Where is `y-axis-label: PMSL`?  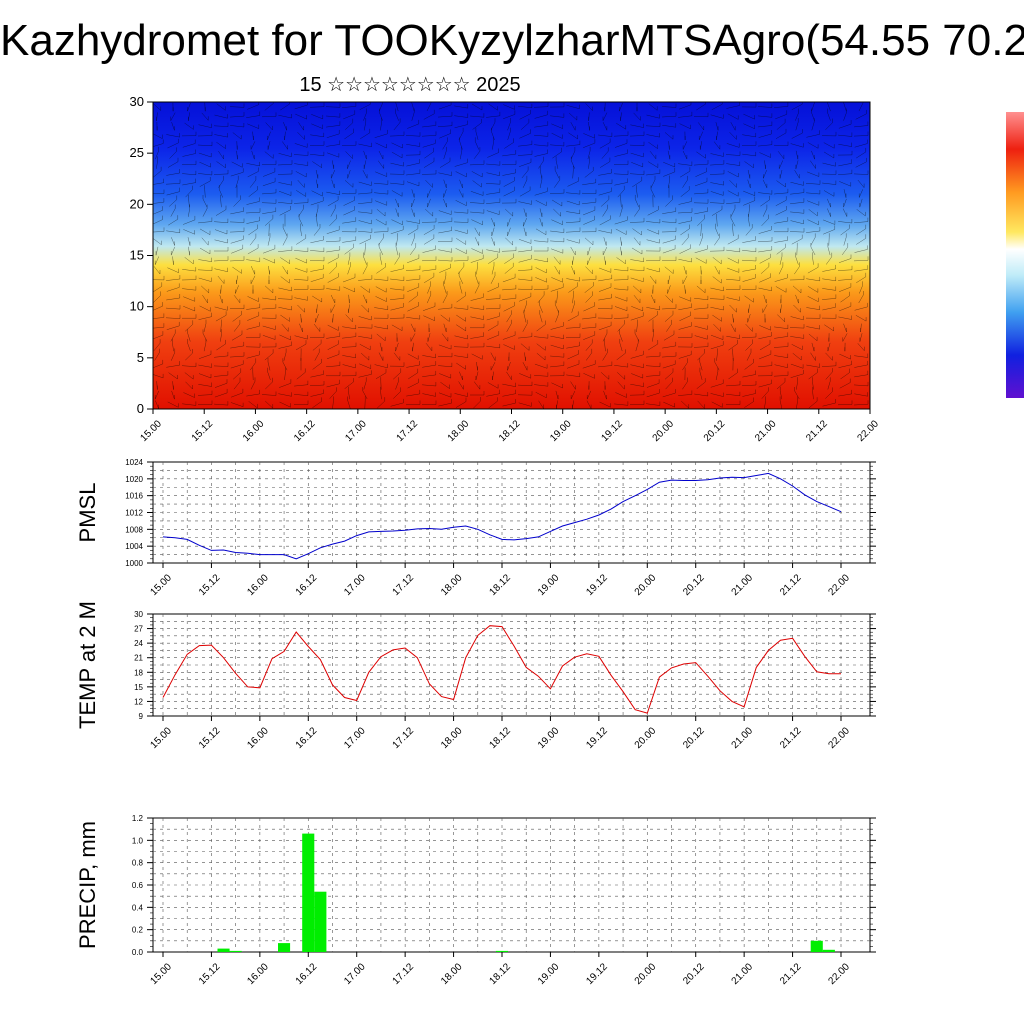 y-axis-label: PMSL is located at coordinates (87, 513).